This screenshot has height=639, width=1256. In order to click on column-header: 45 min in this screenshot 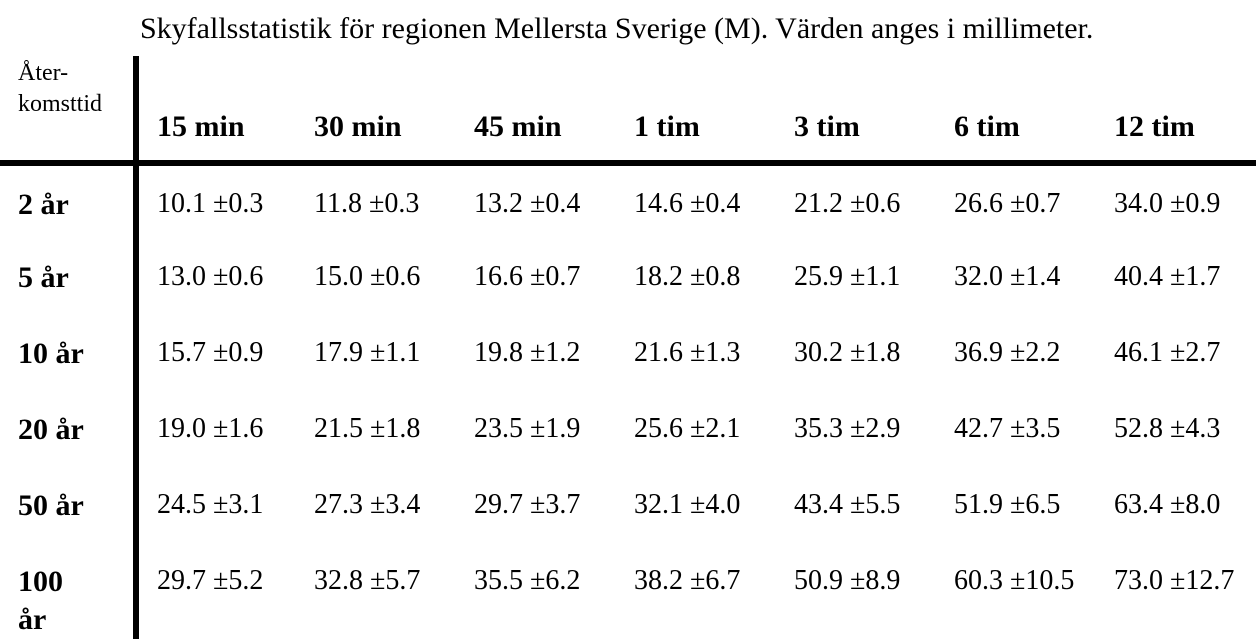, I will do `click(536, 111)`.